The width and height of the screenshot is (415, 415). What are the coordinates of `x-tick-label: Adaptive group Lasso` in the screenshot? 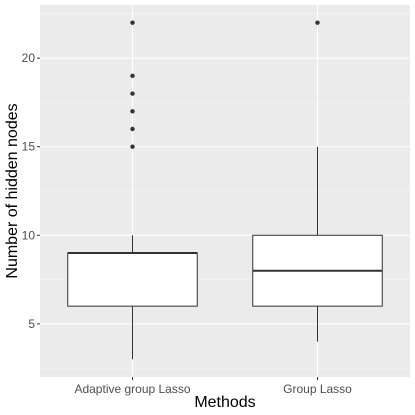 It's located at (132, 389).